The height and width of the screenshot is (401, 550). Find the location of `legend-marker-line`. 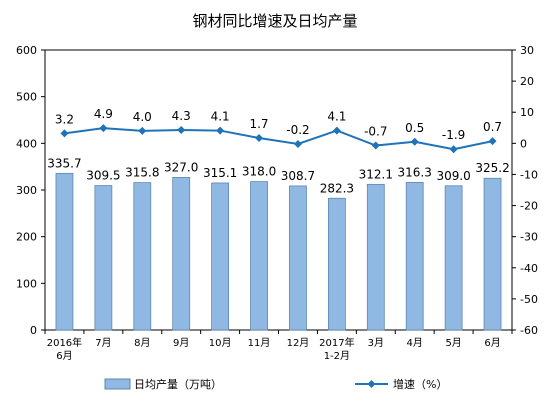

legend-marker-line is located at coordinates (371, 384).